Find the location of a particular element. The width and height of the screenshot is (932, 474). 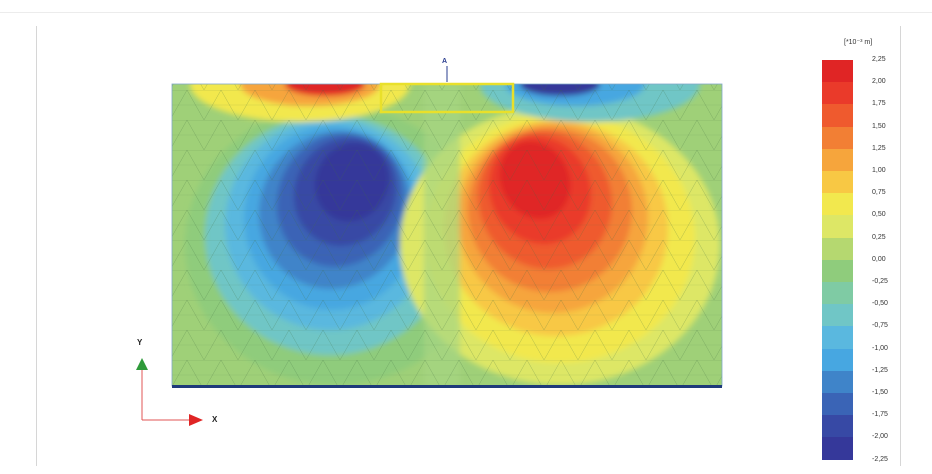

legend-value-label: -1,75 is located at coordinates (880, 415).